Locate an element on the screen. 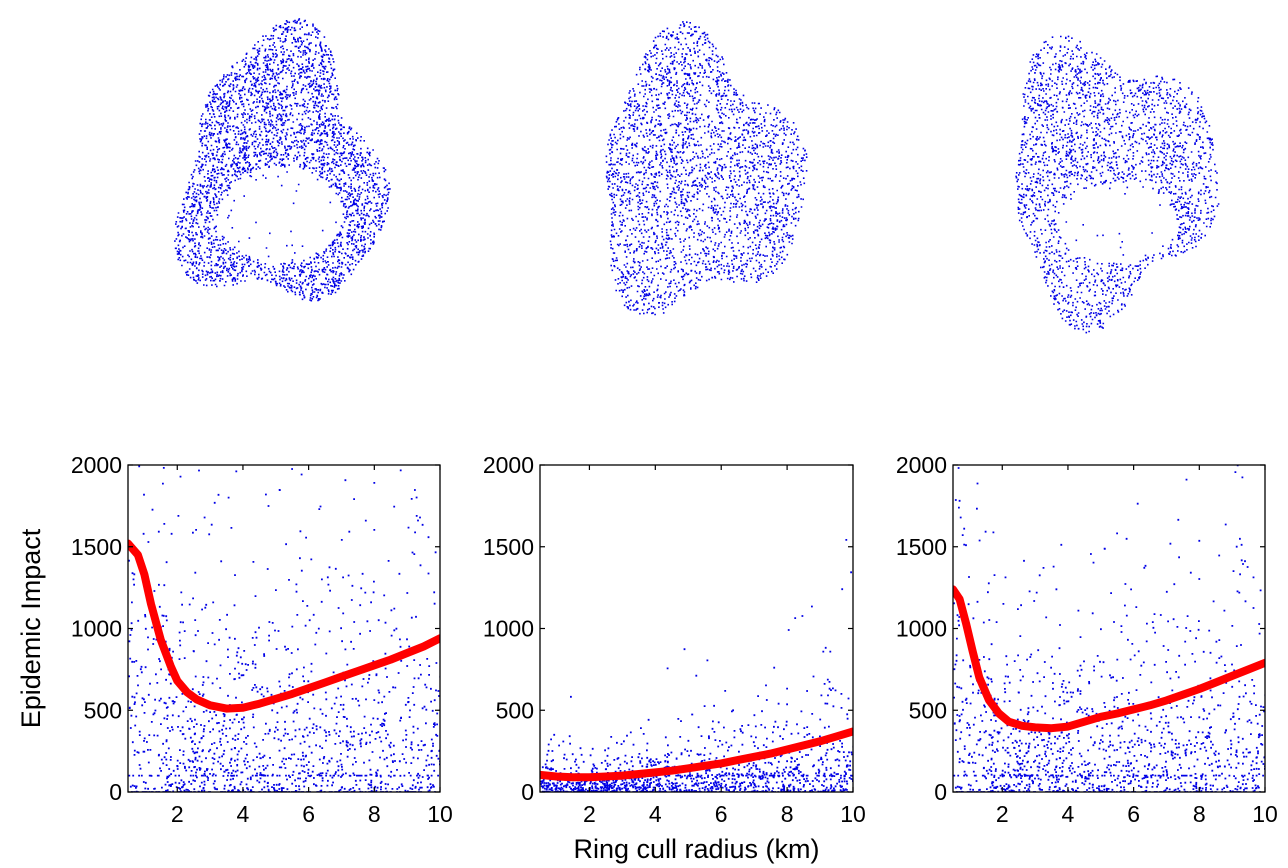 This screenshot has height=868, width=1288. y-axis-title: Epidemic Impact is located at coordinates (31, 628).